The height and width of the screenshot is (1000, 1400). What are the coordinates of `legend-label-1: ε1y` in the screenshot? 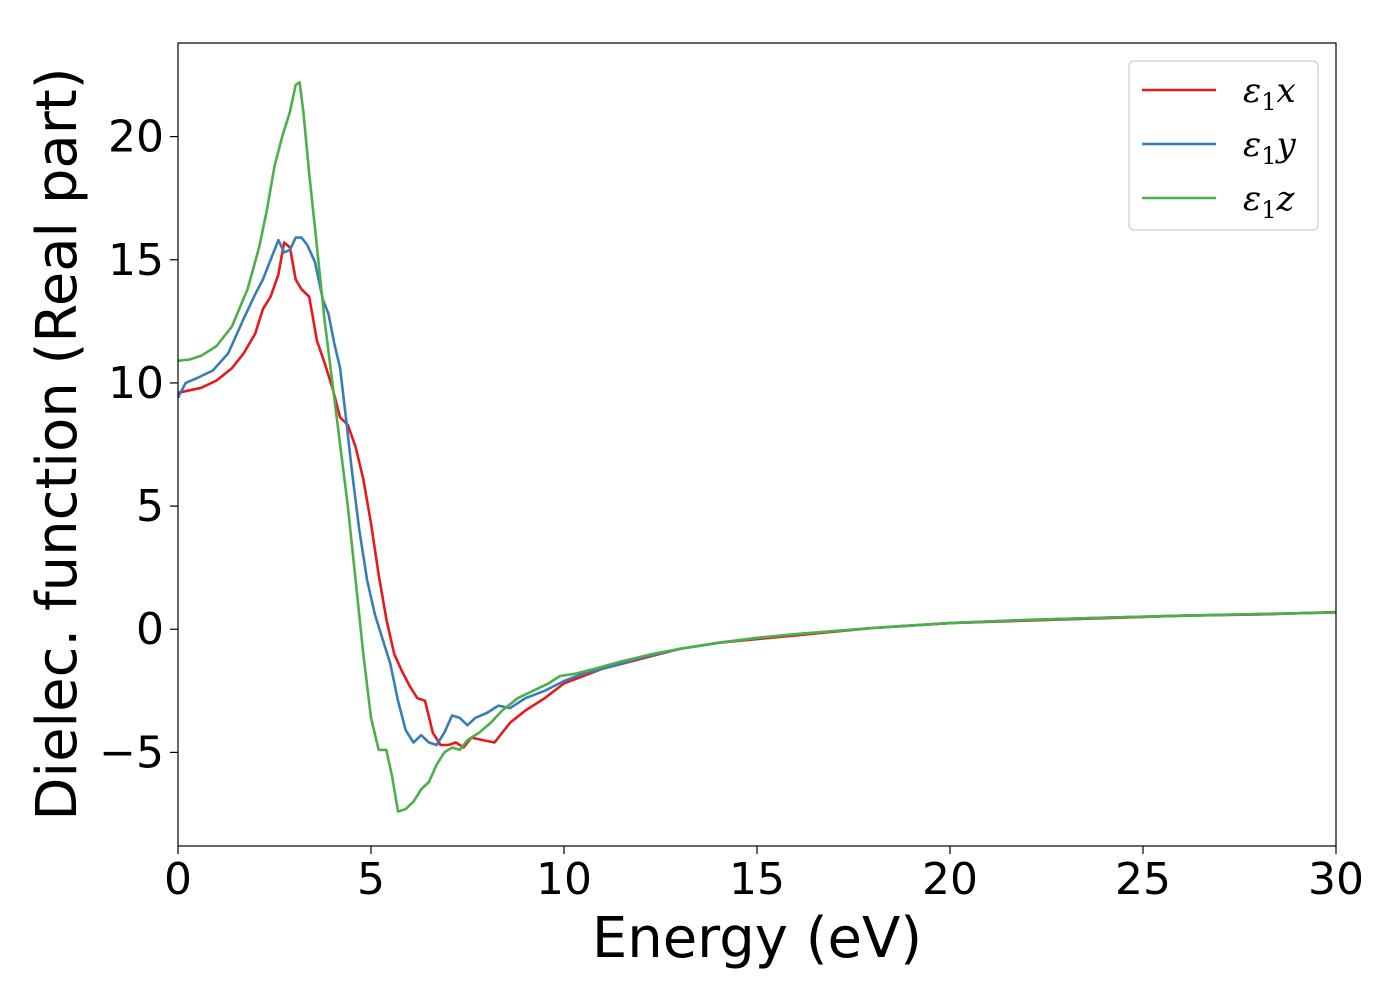 It's located at (1270, 147).